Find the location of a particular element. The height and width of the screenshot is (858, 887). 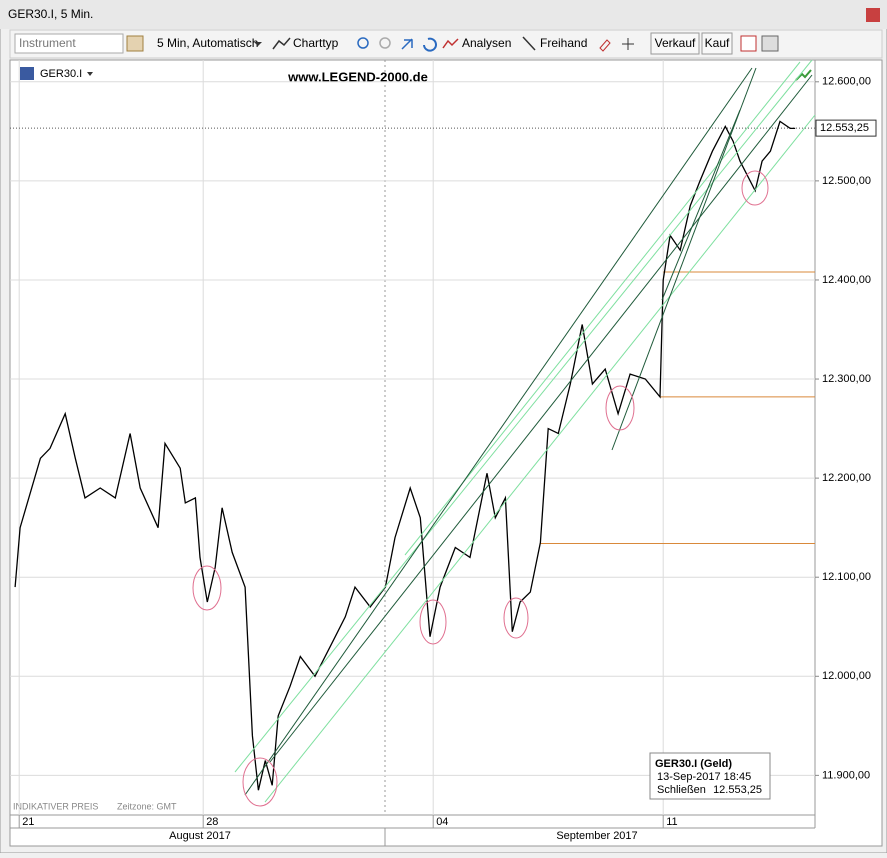

timezone: Zeitzone: GMT is located at coordinates (147, 806).